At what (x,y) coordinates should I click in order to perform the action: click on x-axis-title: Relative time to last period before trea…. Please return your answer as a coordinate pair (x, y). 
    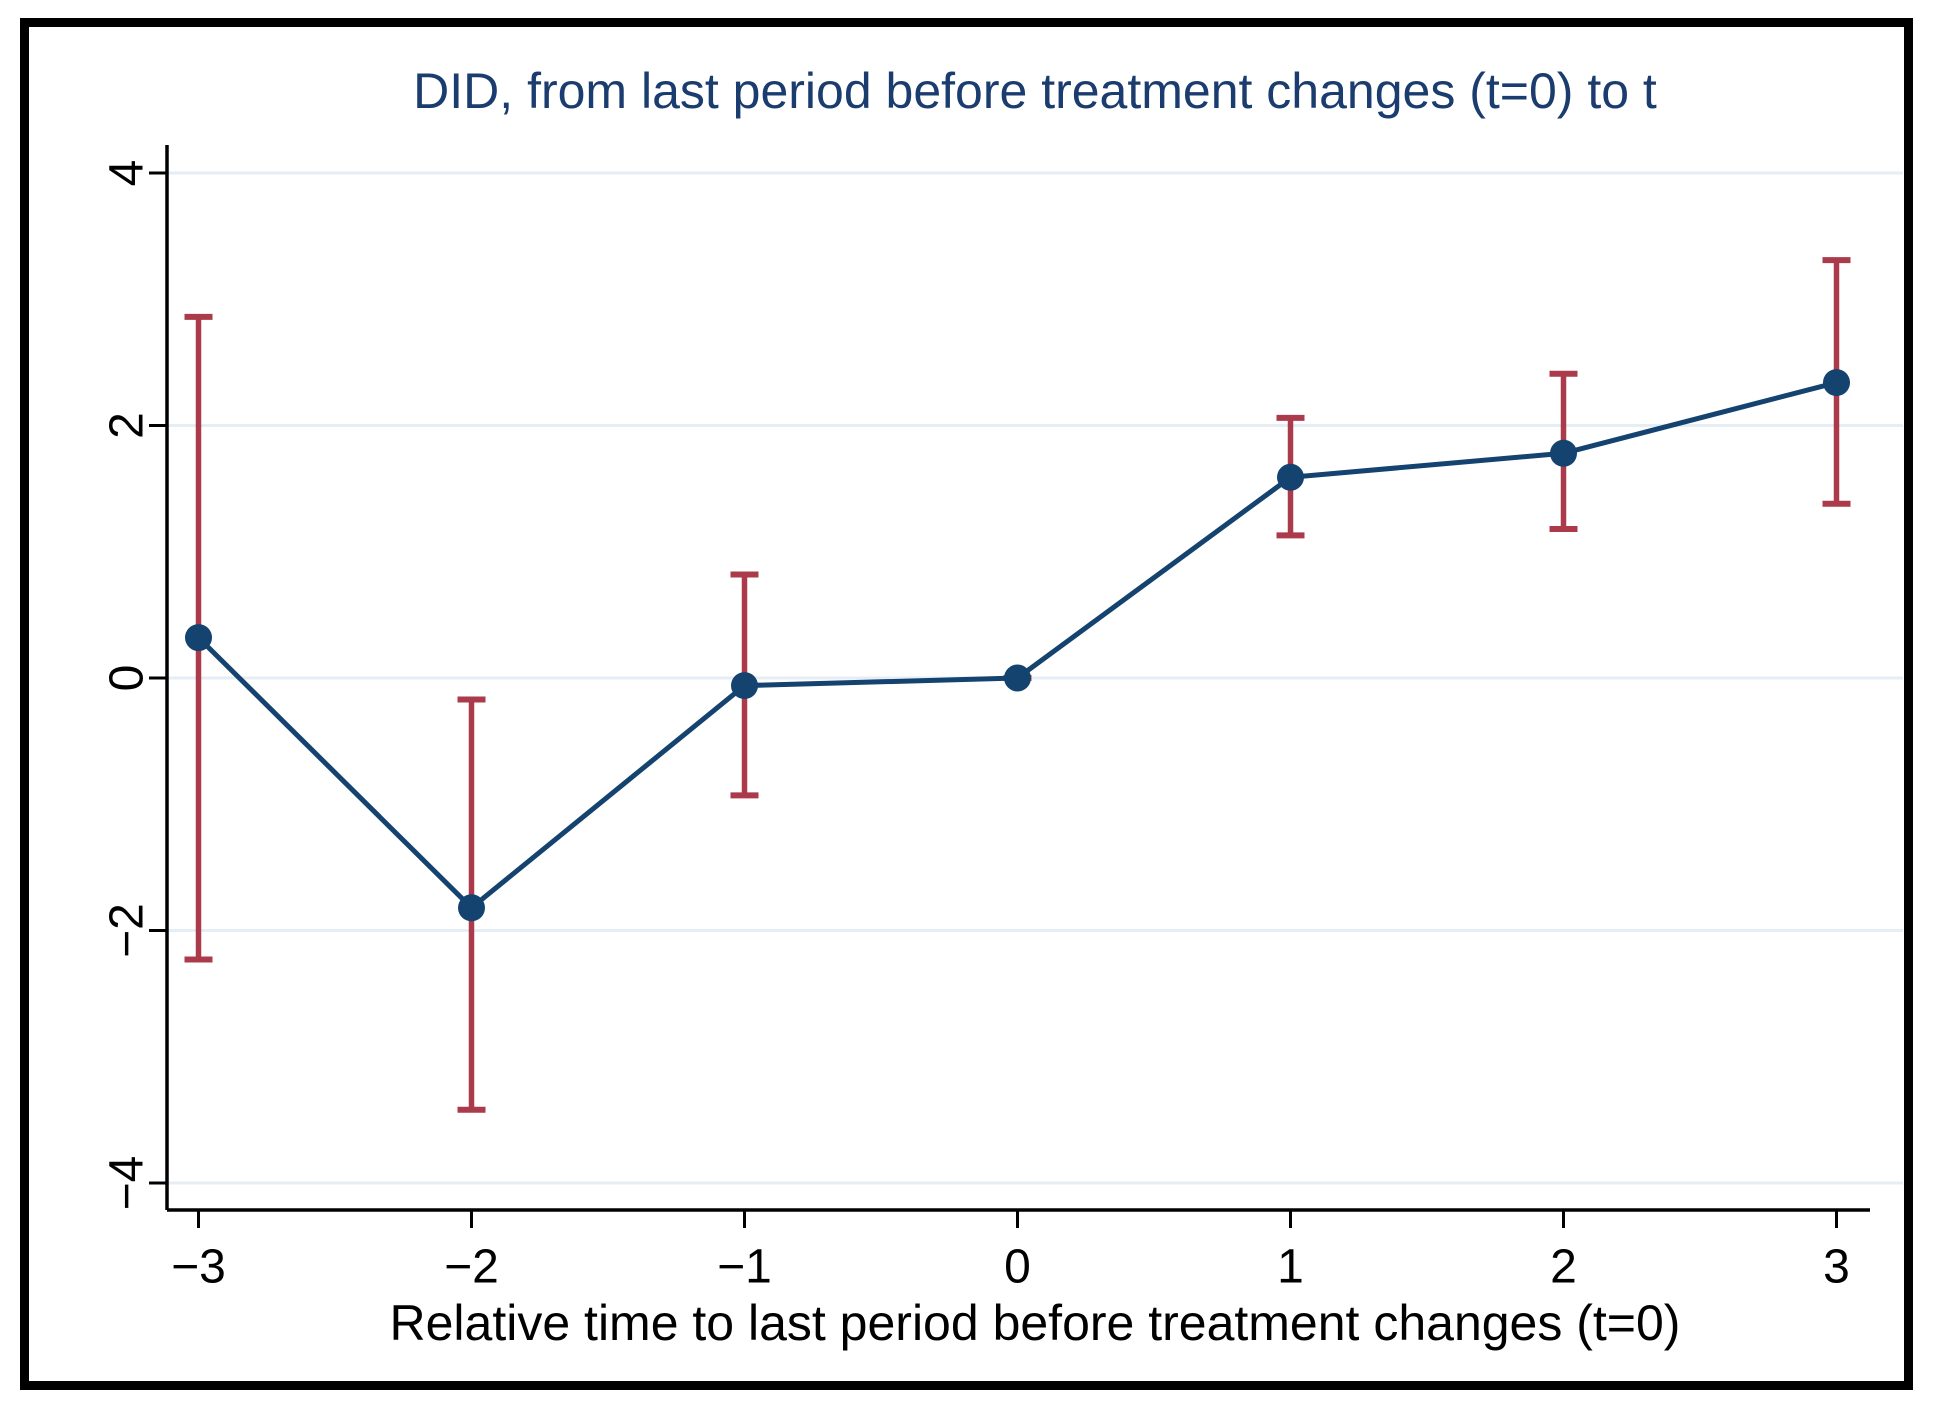
    Looking at the image, I should click on (1035, 1323).